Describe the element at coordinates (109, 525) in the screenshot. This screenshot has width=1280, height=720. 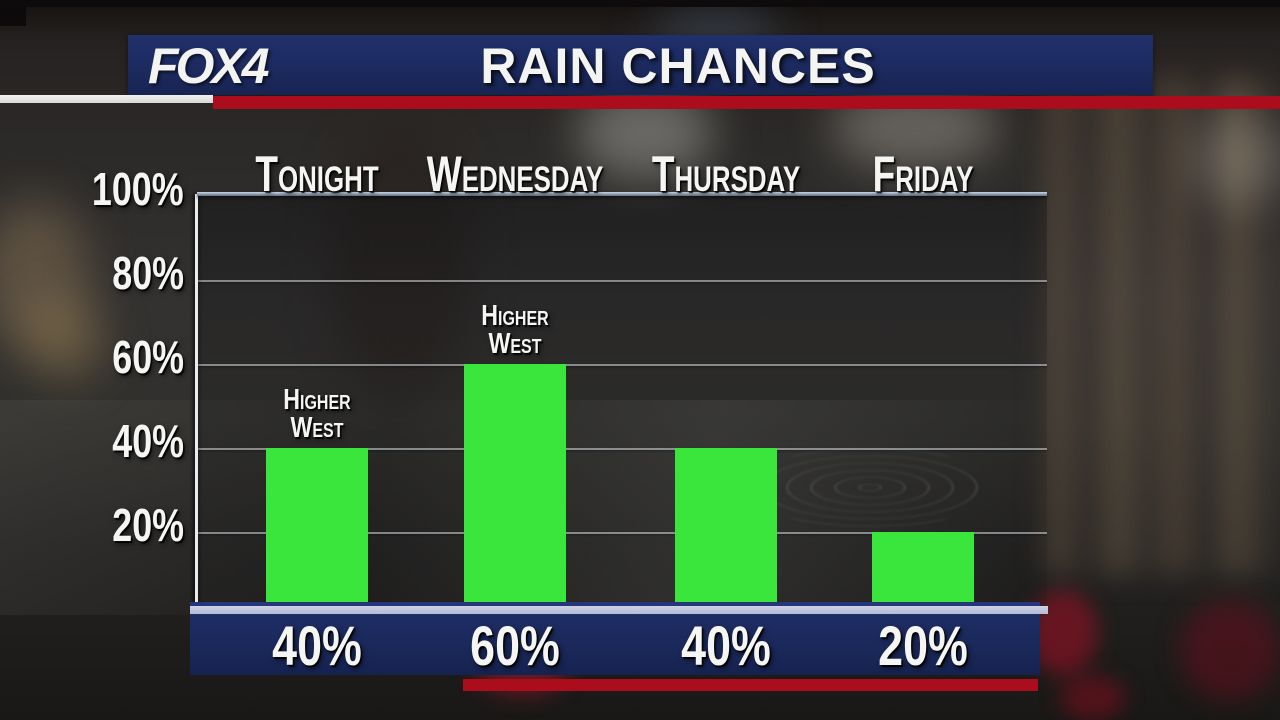
I see `y-axis-tick-label: 20%` at that location.